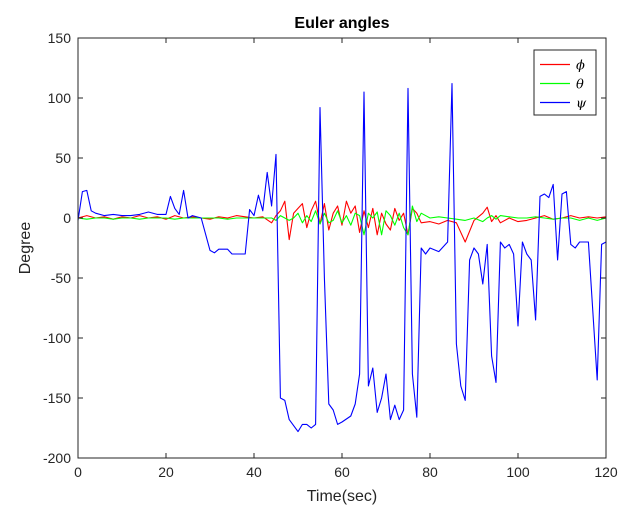 The image size is (619, 506). Describe the element at coordinates (63, 158) in the screenshot. I see `y-tick-label: 50` at that location.